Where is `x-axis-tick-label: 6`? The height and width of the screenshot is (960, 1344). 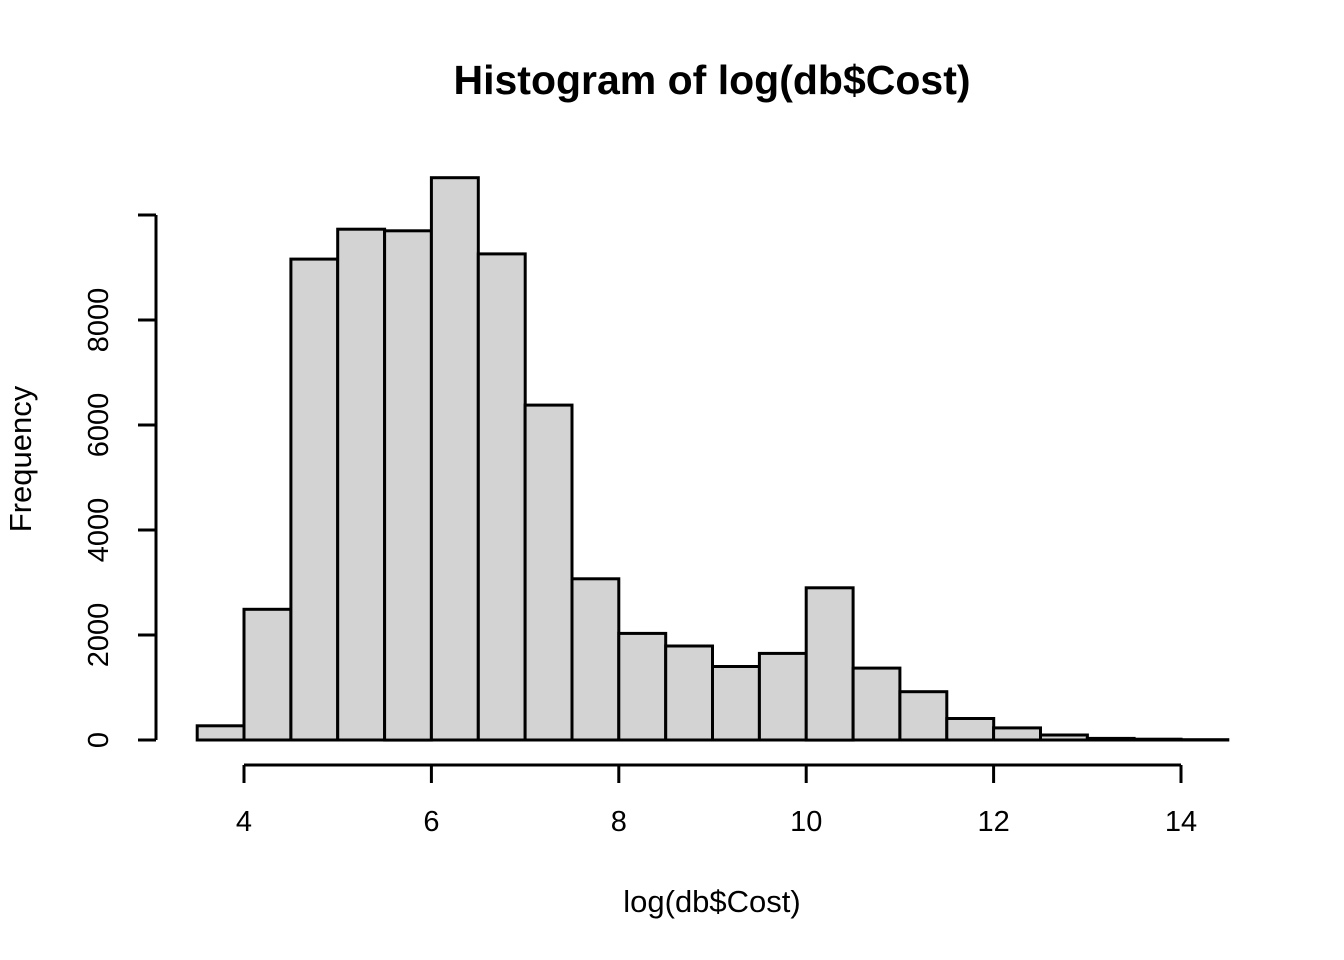 x-axis-tick-label: 6 is located at coordinates (431, 822).